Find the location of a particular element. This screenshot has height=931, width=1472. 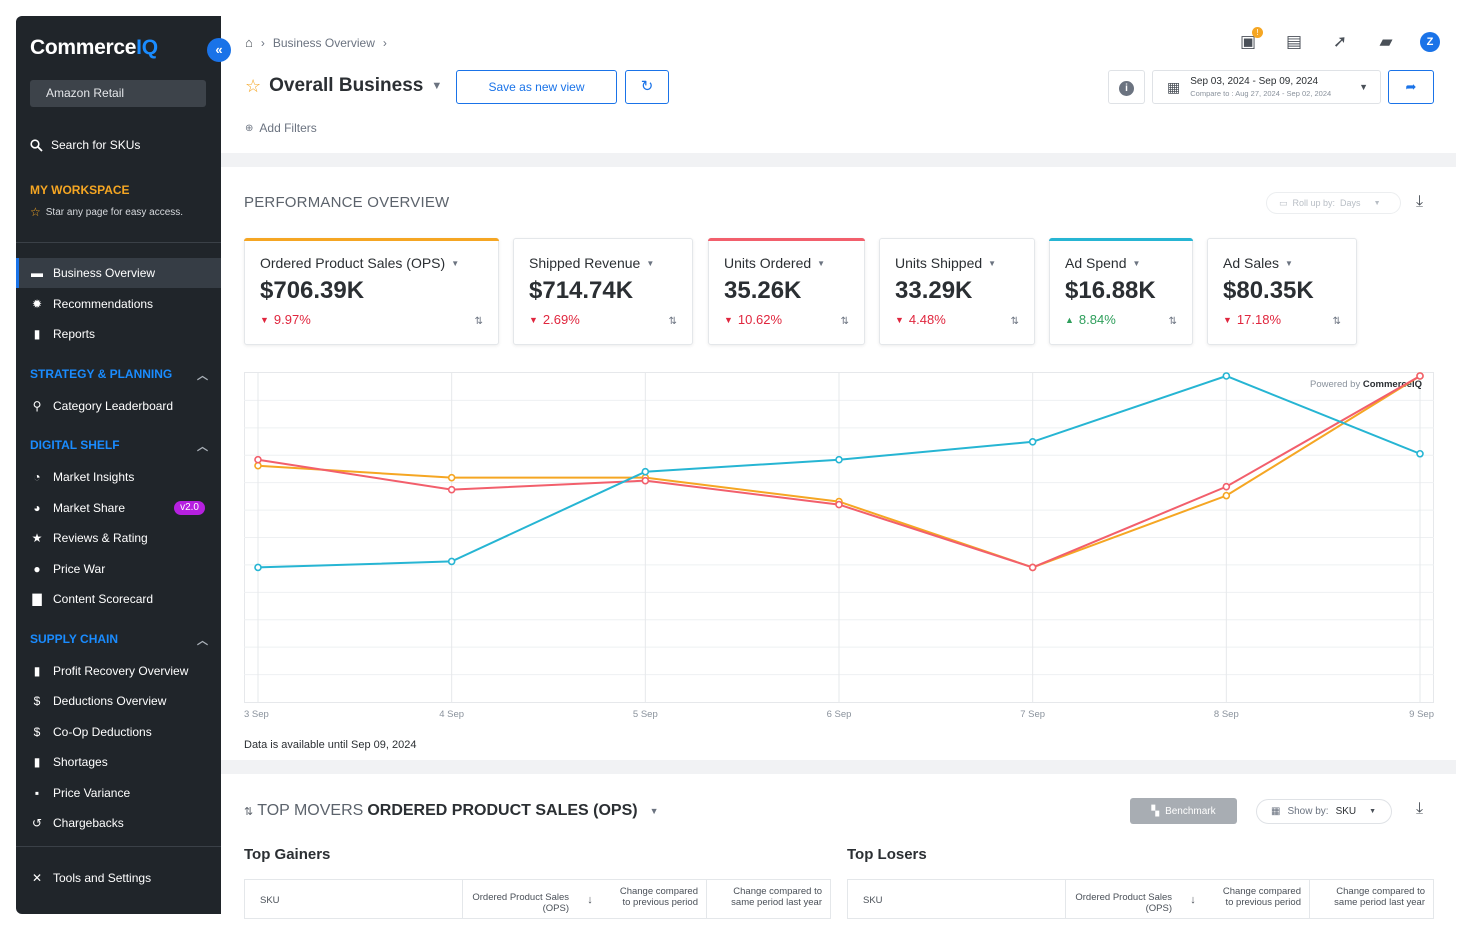

star-outline-icon: ☆ is located at coordinates (253, 85).